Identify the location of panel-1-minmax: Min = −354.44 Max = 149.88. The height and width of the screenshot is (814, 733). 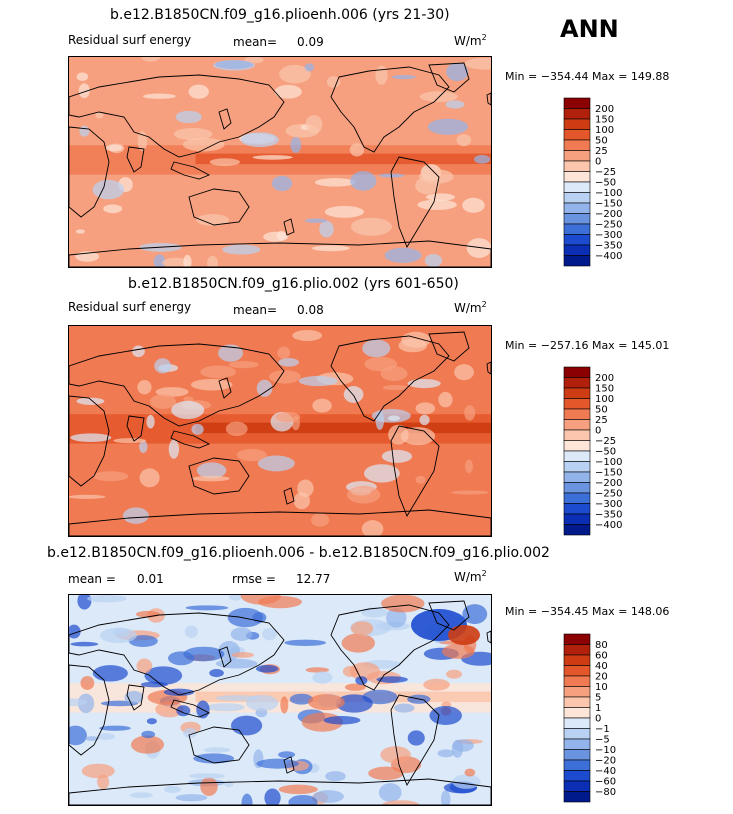
(587, 76).